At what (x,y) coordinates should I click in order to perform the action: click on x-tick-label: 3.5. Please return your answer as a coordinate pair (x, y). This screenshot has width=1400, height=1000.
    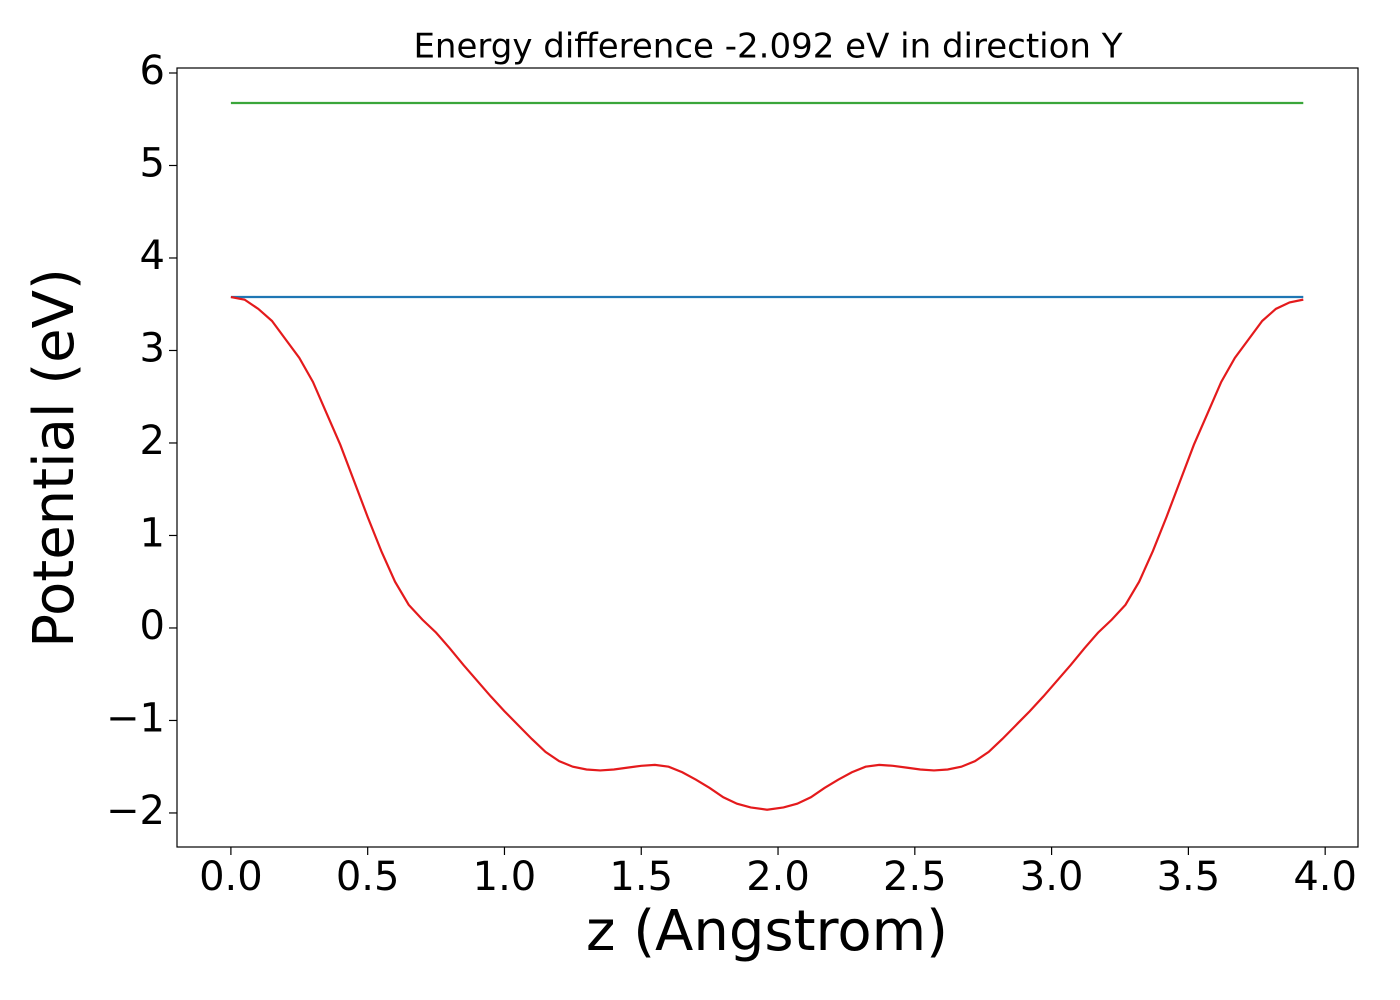
    Looking at the image, I should click on (1189, 877).